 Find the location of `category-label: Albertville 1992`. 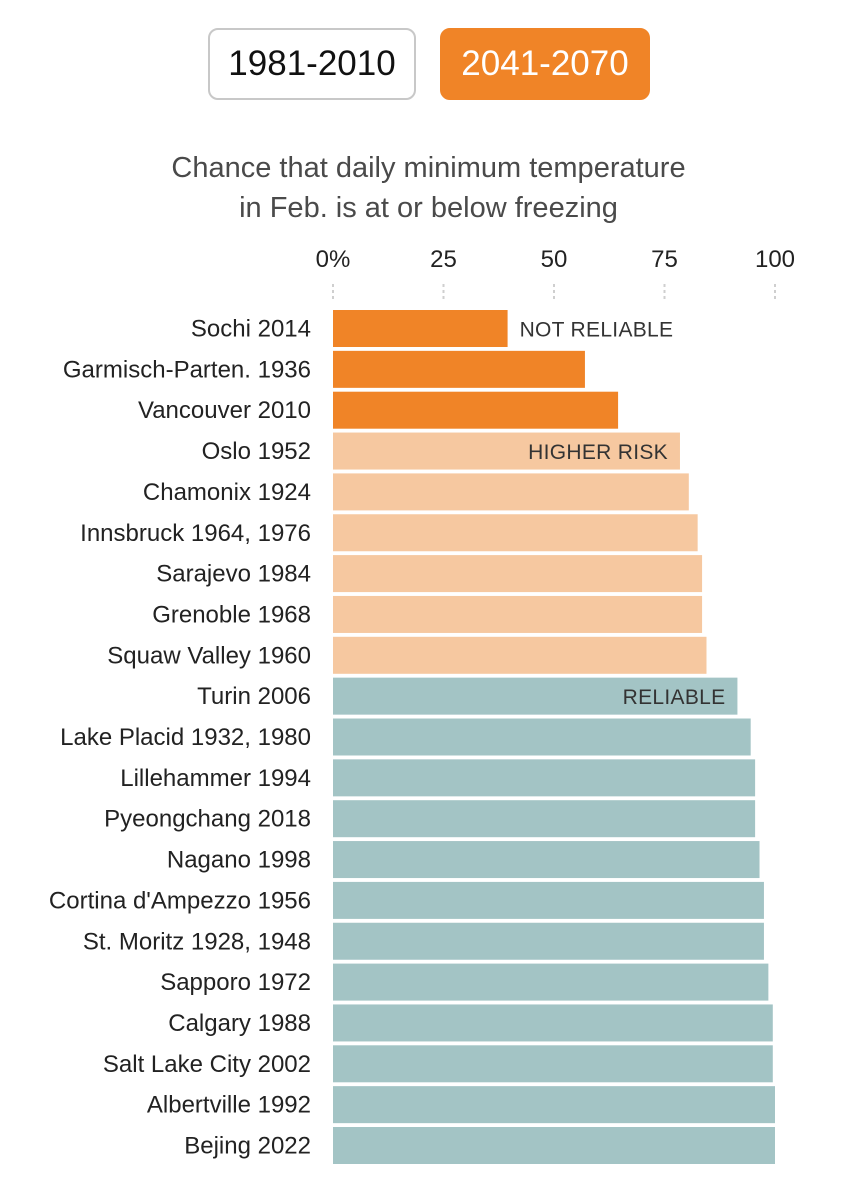

category-label: Albertville 1992 is located at coordinates (229, 1105).